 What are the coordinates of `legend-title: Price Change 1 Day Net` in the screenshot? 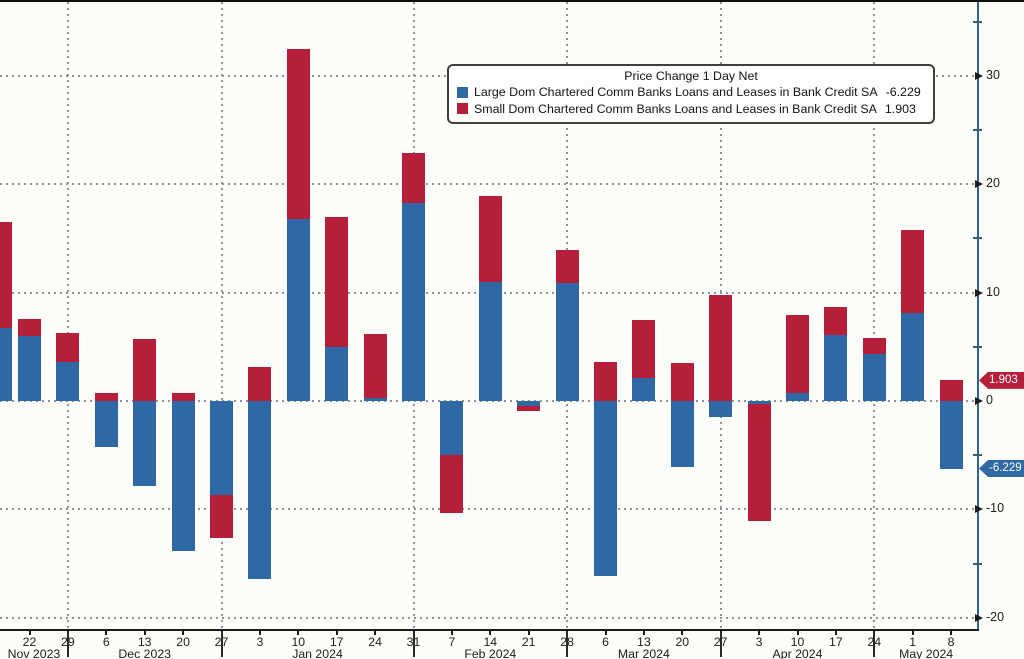 It's located at (691, 76).